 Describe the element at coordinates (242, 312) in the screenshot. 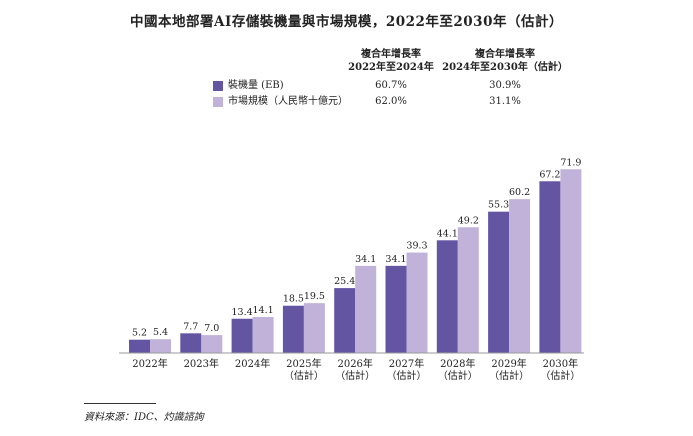

I see `bar-value-label: 13.4` at that location.